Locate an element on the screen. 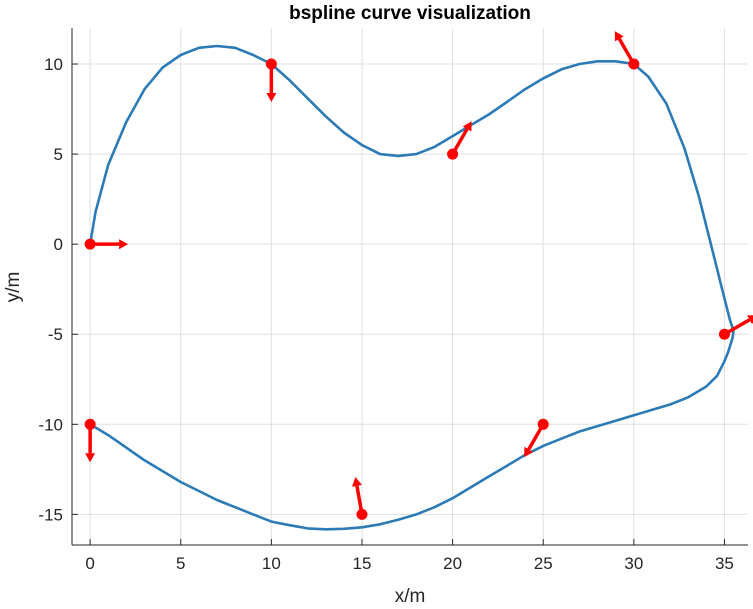  x-tick-label-2: 10 is located at coordinates (271, 563).